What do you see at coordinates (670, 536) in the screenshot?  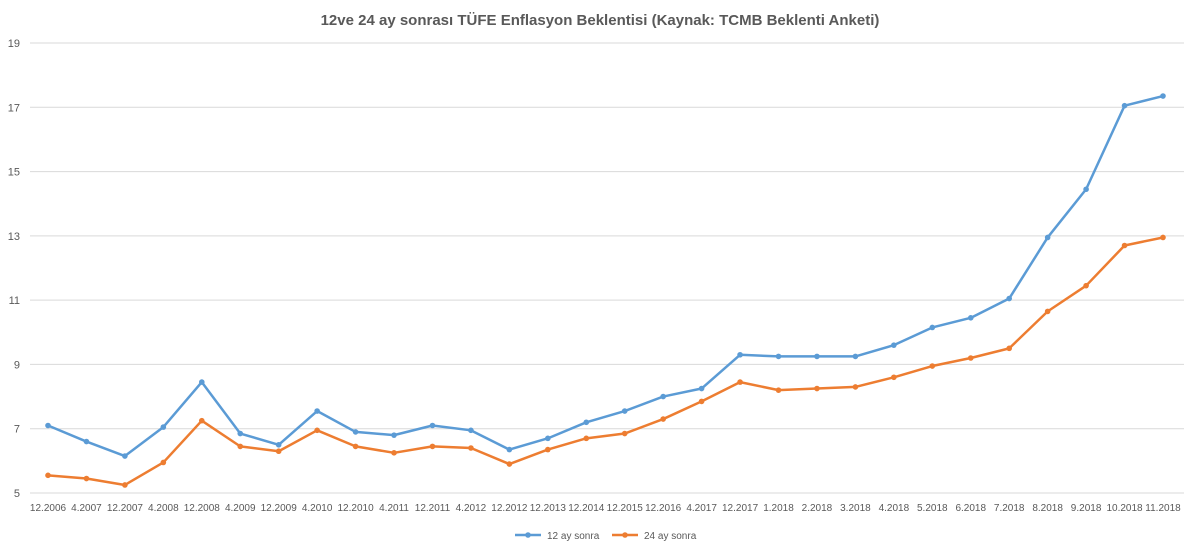 I see `legend-label: 24 ay sonra` at bounding box center [670, 536].